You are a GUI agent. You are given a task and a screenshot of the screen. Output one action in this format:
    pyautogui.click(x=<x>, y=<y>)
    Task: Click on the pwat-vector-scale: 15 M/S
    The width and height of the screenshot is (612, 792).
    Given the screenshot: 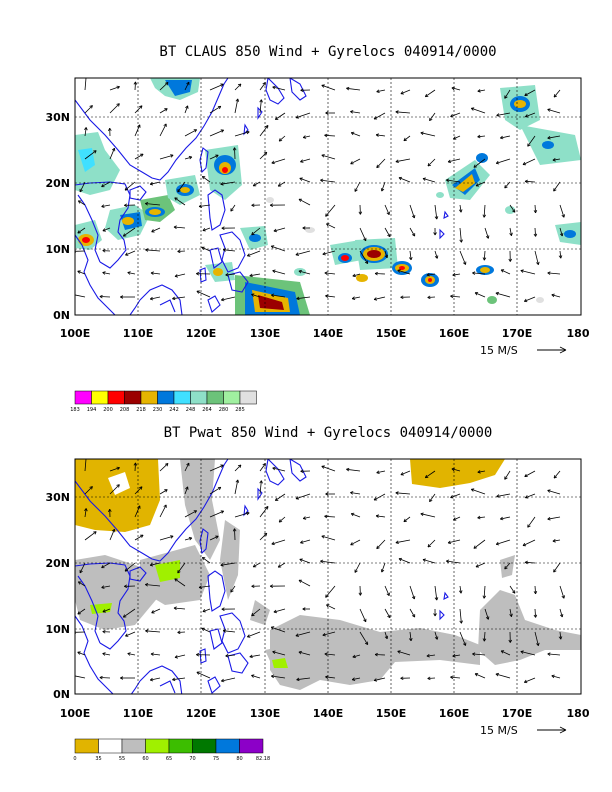 What is the action you would take?
    pyautogui.click(x=523, y=730)
    